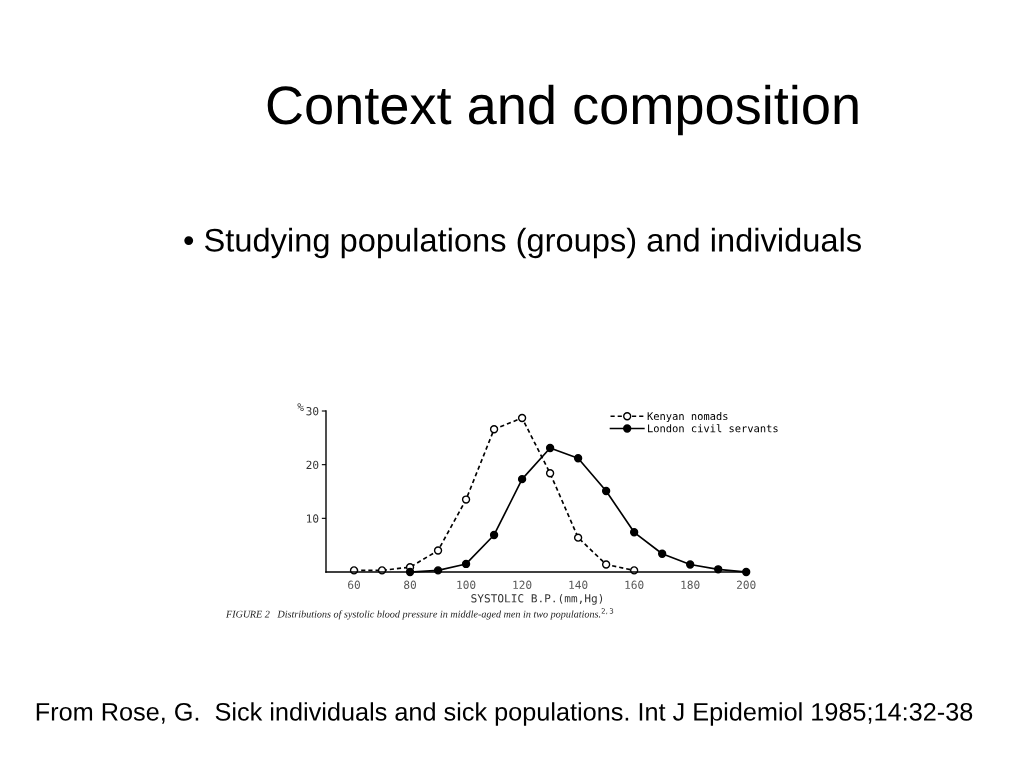 The image size is (1024, 768). I want to click on x-tick-label: 180, so click(690, 584).